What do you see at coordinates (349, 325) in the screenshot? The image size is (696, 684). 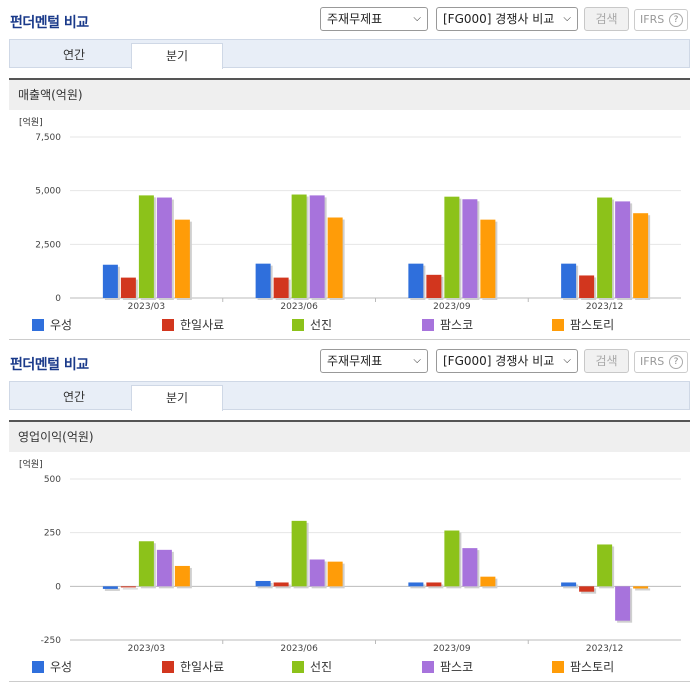 I see `chart-legend: 우성 한일사료 선진 팜스코 팜스토리` at bounding box center [349, 325].